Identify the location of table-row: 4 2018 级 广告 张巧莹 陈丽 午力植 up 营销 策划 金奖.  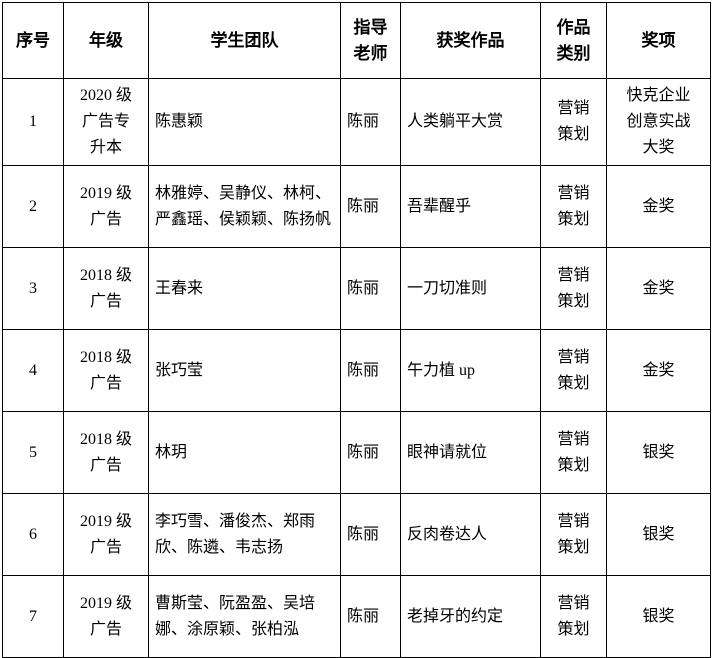
(356, 370).